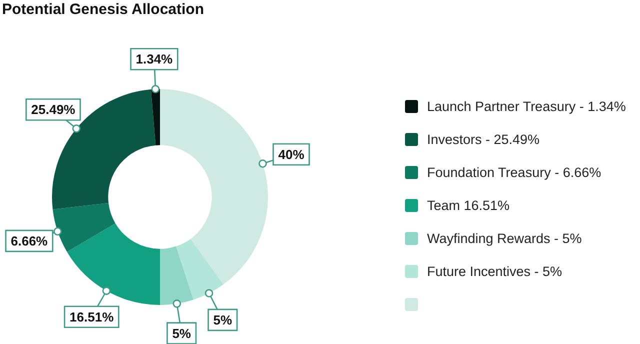  Describe the element at coordinates (291, 154) in the screenshot. I see `data-label: 40%` at that location.